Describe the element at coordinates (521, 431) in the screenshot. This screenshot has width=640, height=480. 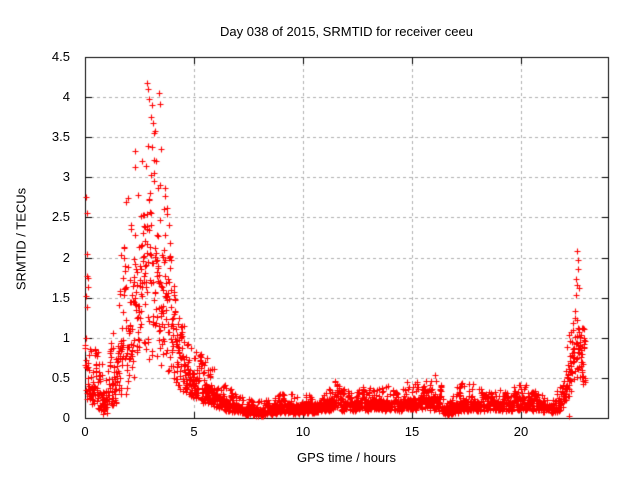
I see `x-tick-label: 20` at that location.